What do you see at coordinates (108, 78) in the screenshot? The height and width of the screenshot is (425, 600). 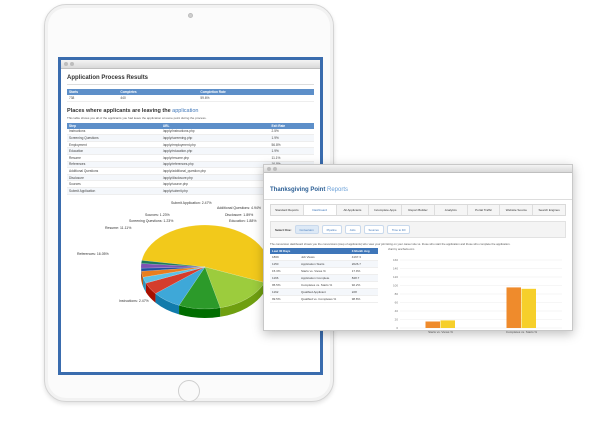 I see `section-title: Application Process Results` at bounding box center [108, 78].